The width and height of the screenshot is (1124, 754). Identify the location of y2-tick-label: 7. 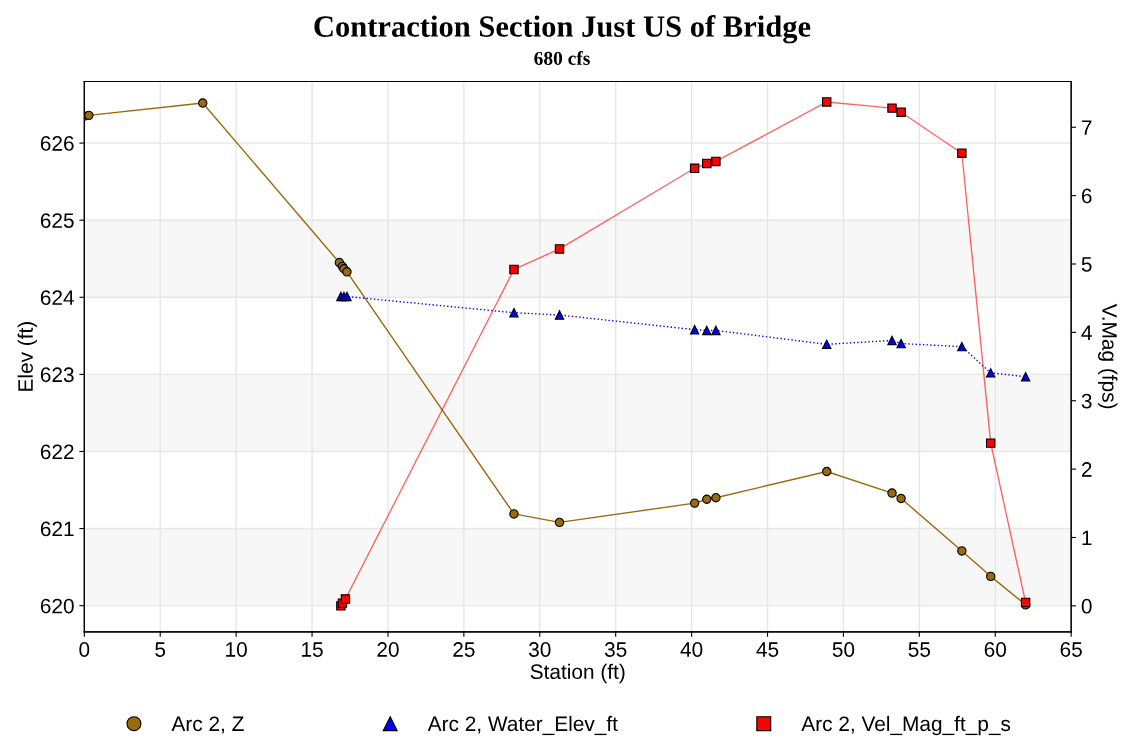
(1086, 127).